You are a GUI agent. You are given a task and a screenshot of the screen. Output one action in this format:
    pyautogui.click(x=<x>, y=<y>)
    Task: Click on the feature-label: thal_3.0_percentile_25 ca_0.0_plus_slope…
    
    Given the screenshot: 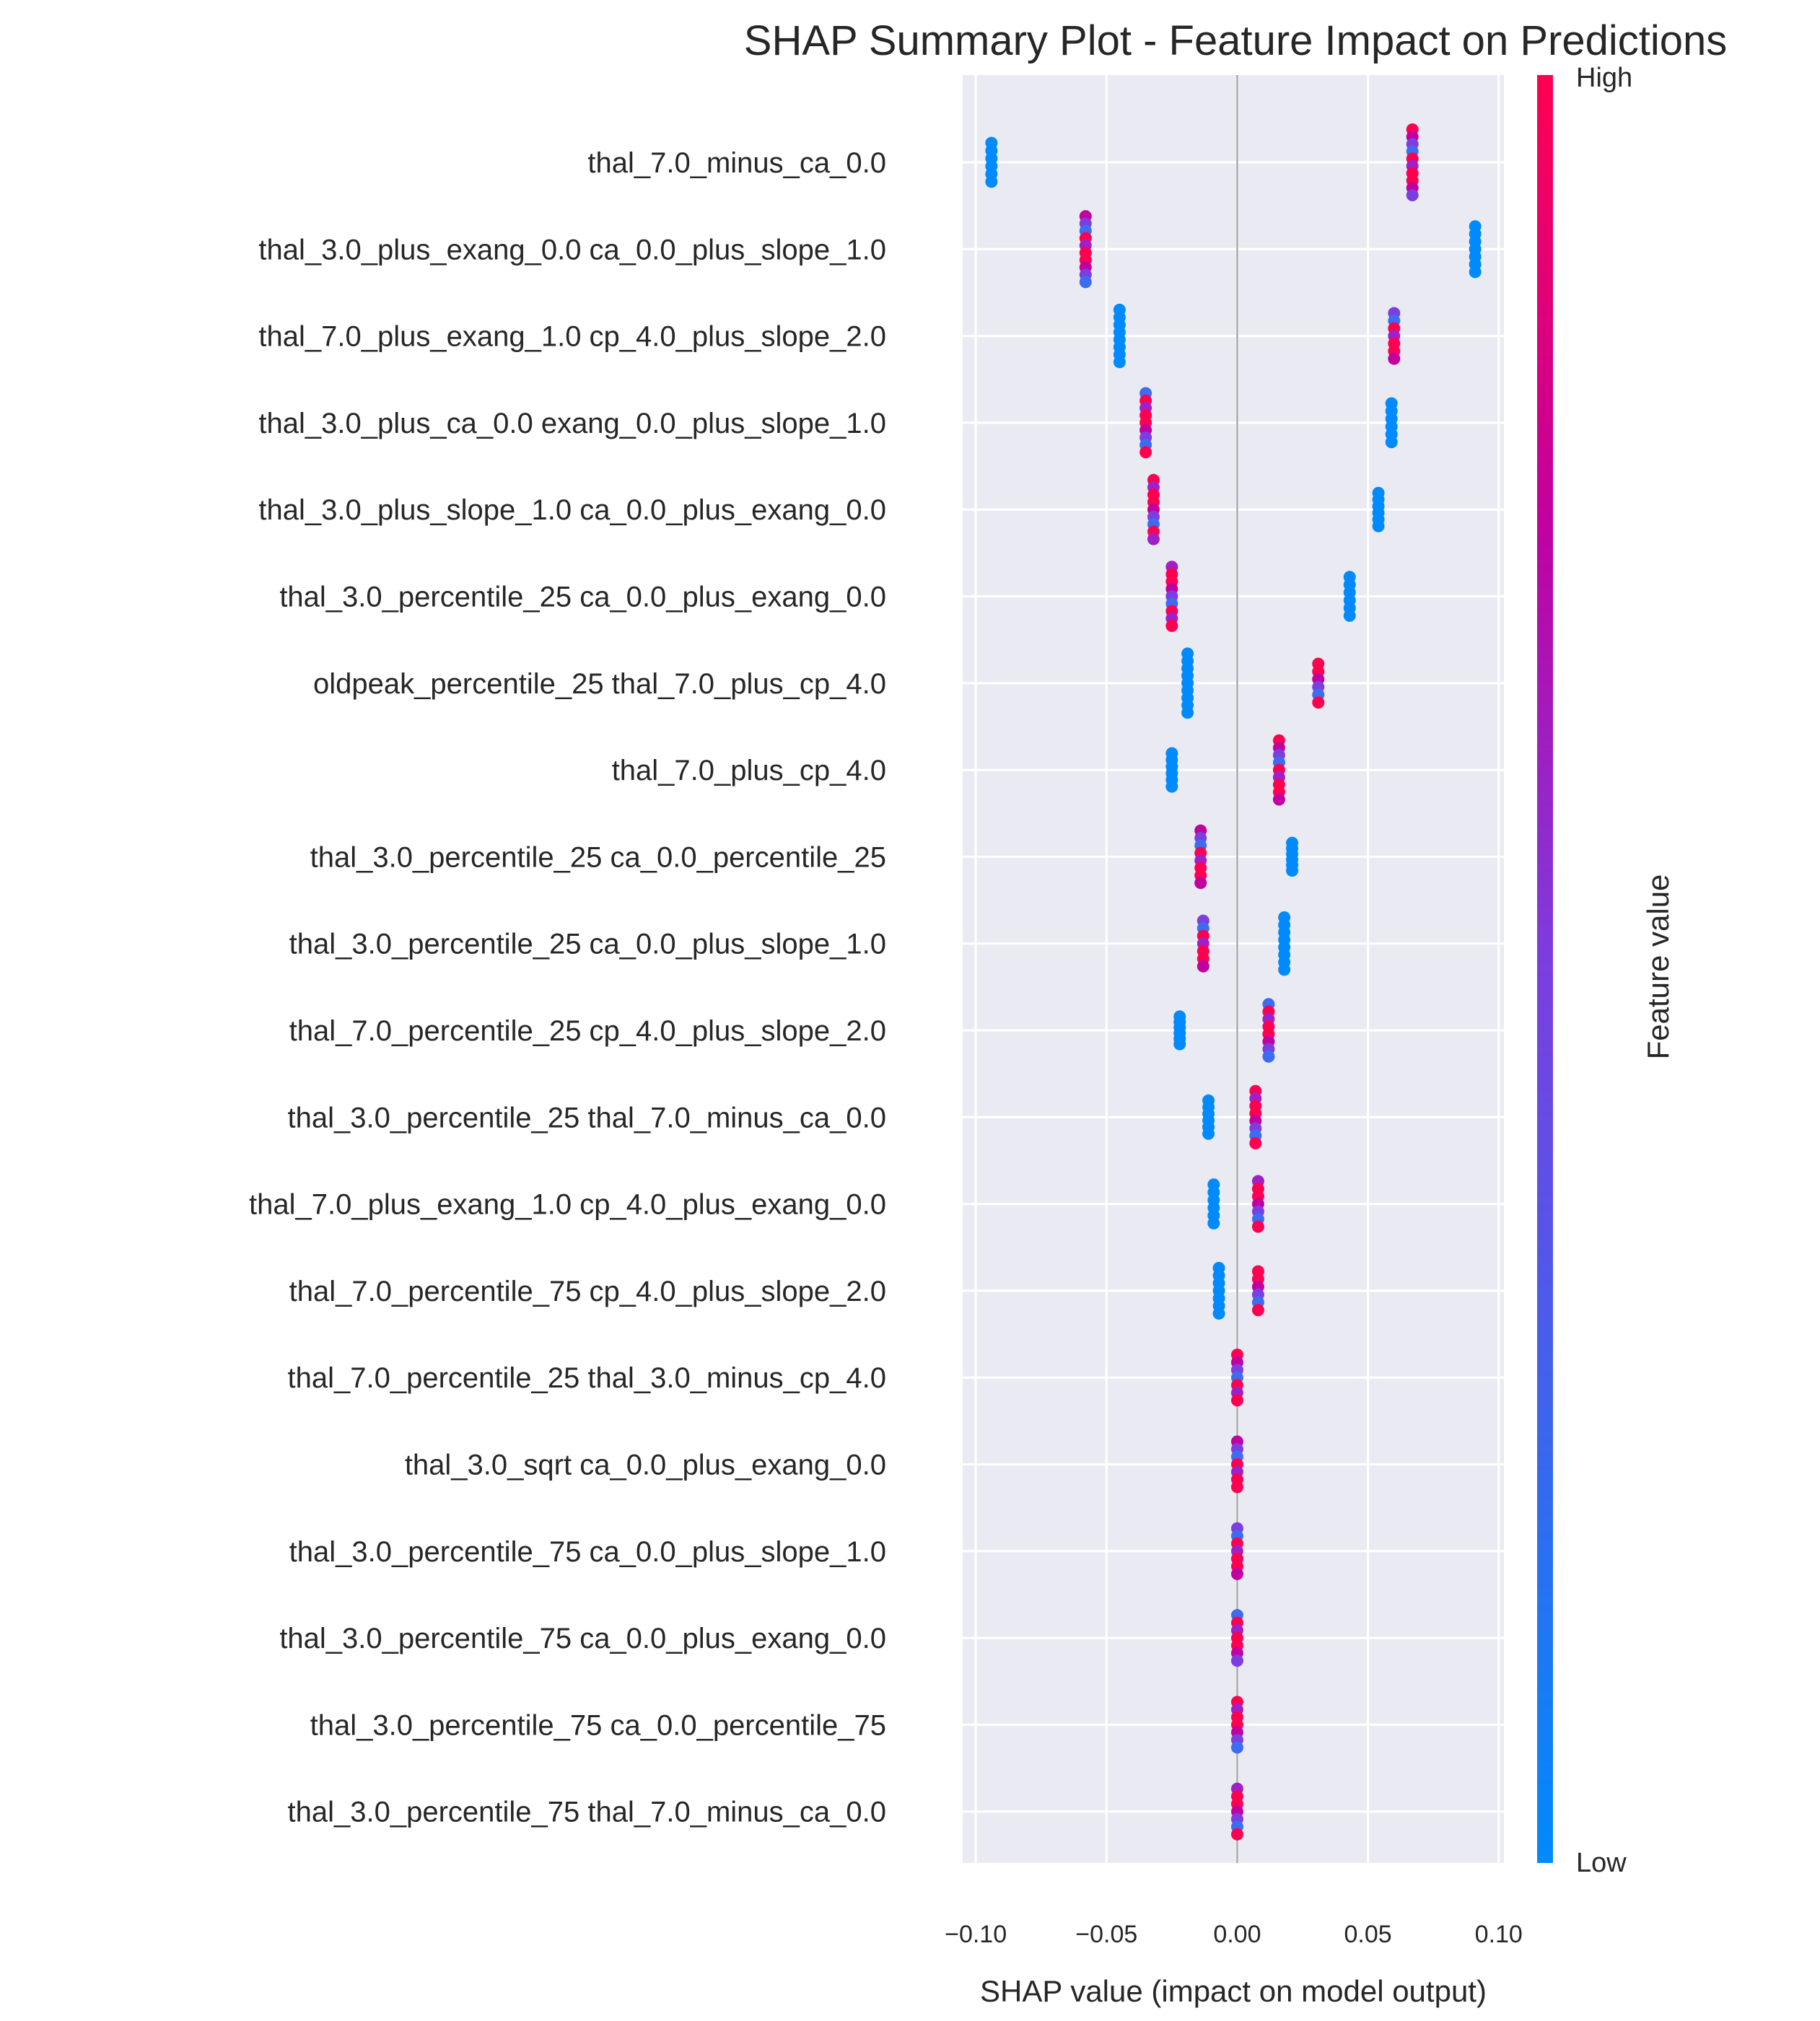 What is the action you would take?
    pyautogui.click(x=587, y=944)
    